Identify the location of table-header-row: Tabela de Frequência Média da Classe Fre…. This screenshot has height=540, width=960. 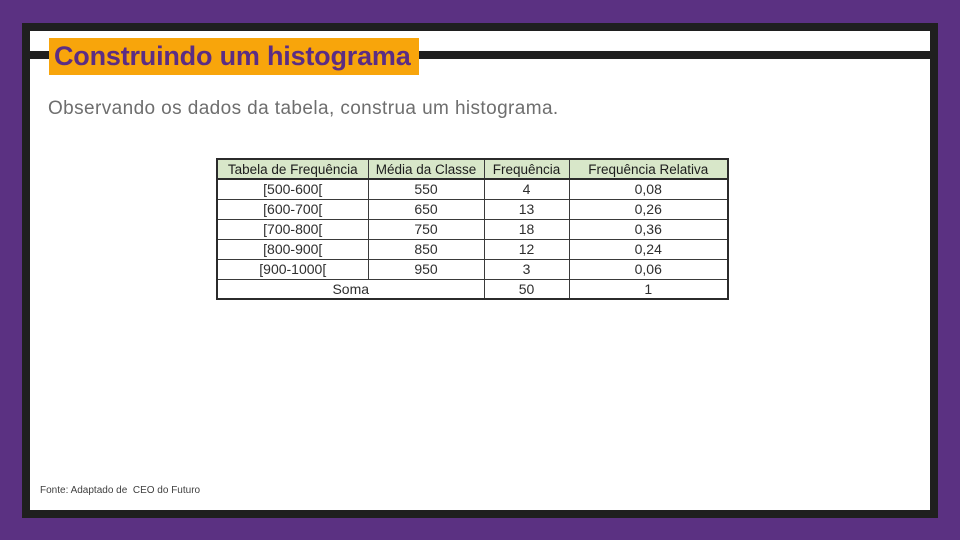
(472, 169).